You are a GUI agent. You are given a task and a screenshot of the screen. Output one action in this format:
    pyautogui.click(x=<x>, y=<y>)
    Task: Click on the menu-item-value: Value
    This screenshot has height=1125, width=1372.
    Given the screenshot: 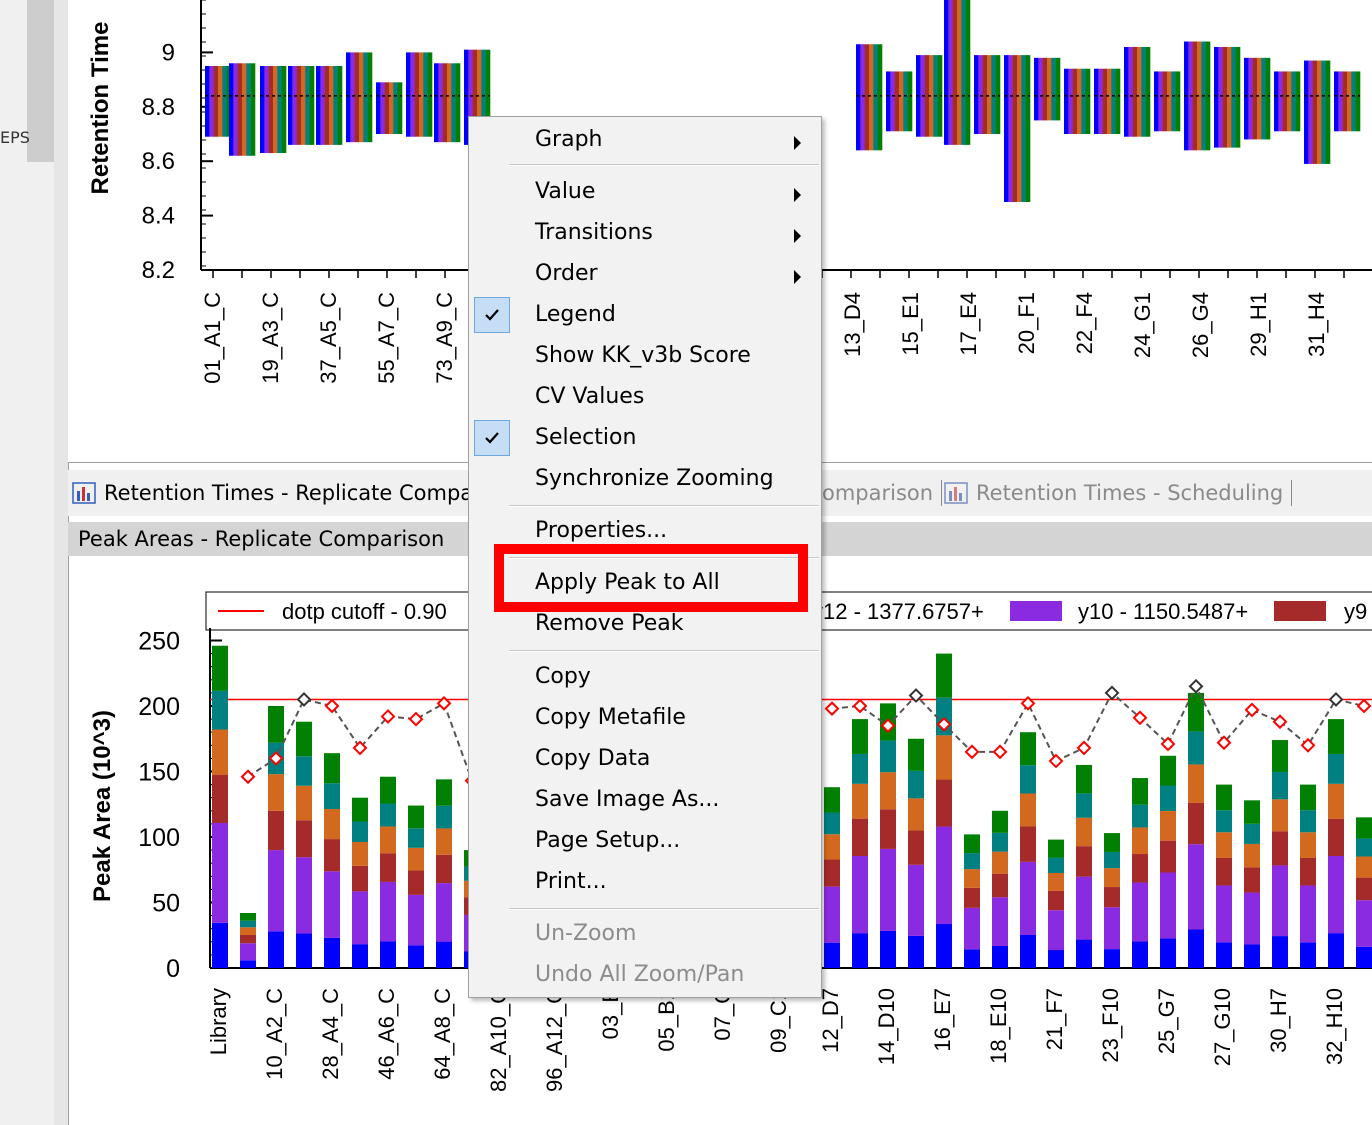 What is the action you would take?
    pyautogui.click(x=645, y=193)
    